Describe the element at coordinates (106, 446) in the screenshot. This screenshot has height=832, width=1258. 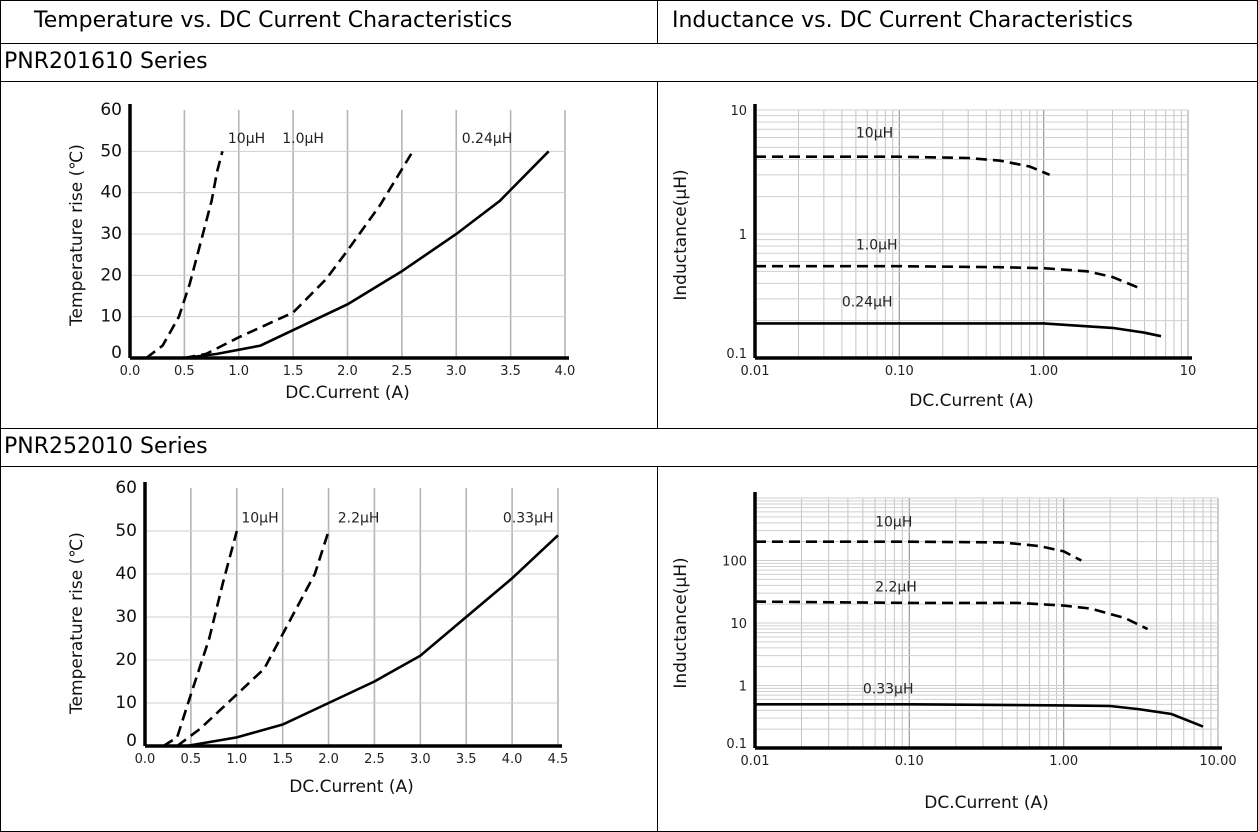
I see `section-title-pnr252010: PNR252010 Series` at that location.